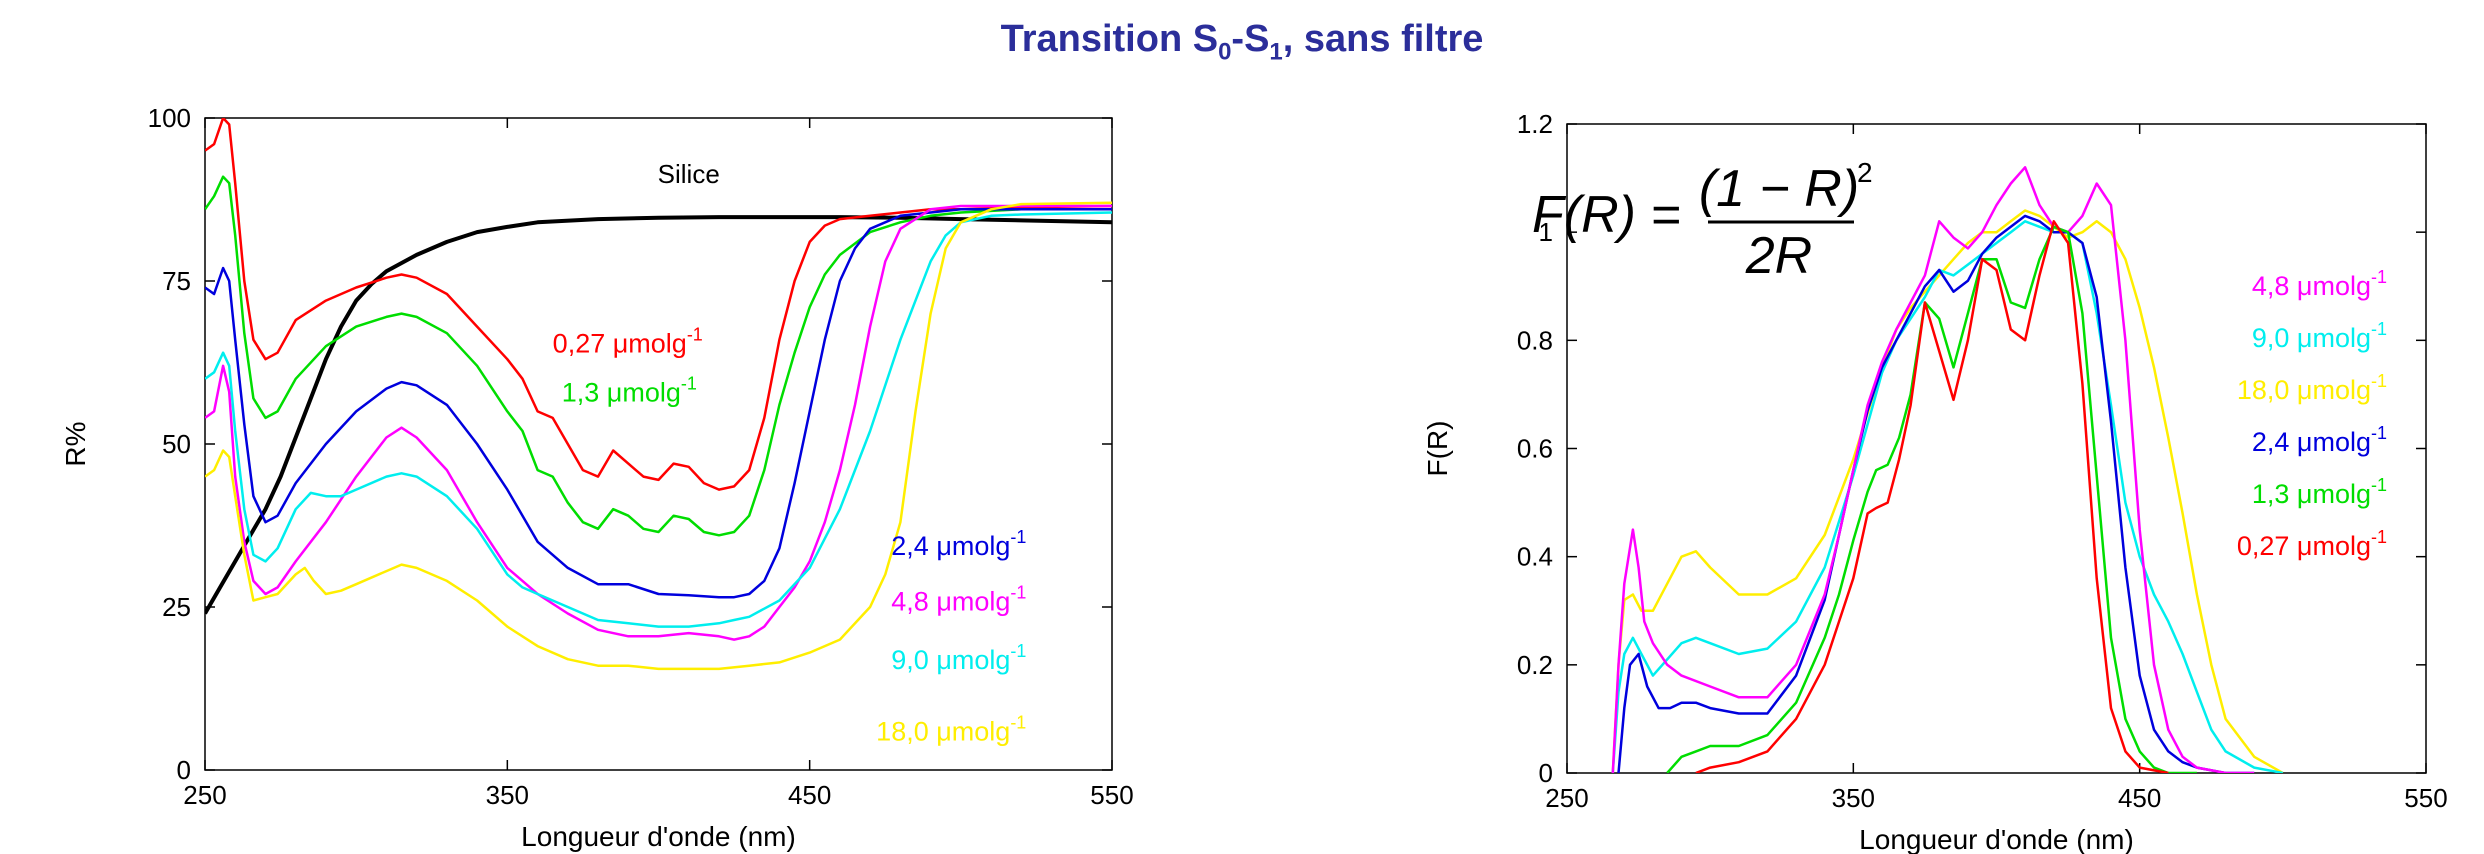 The image size is (2484, 854). I want to click on formula-exponent: 2, so click(1865, 172).